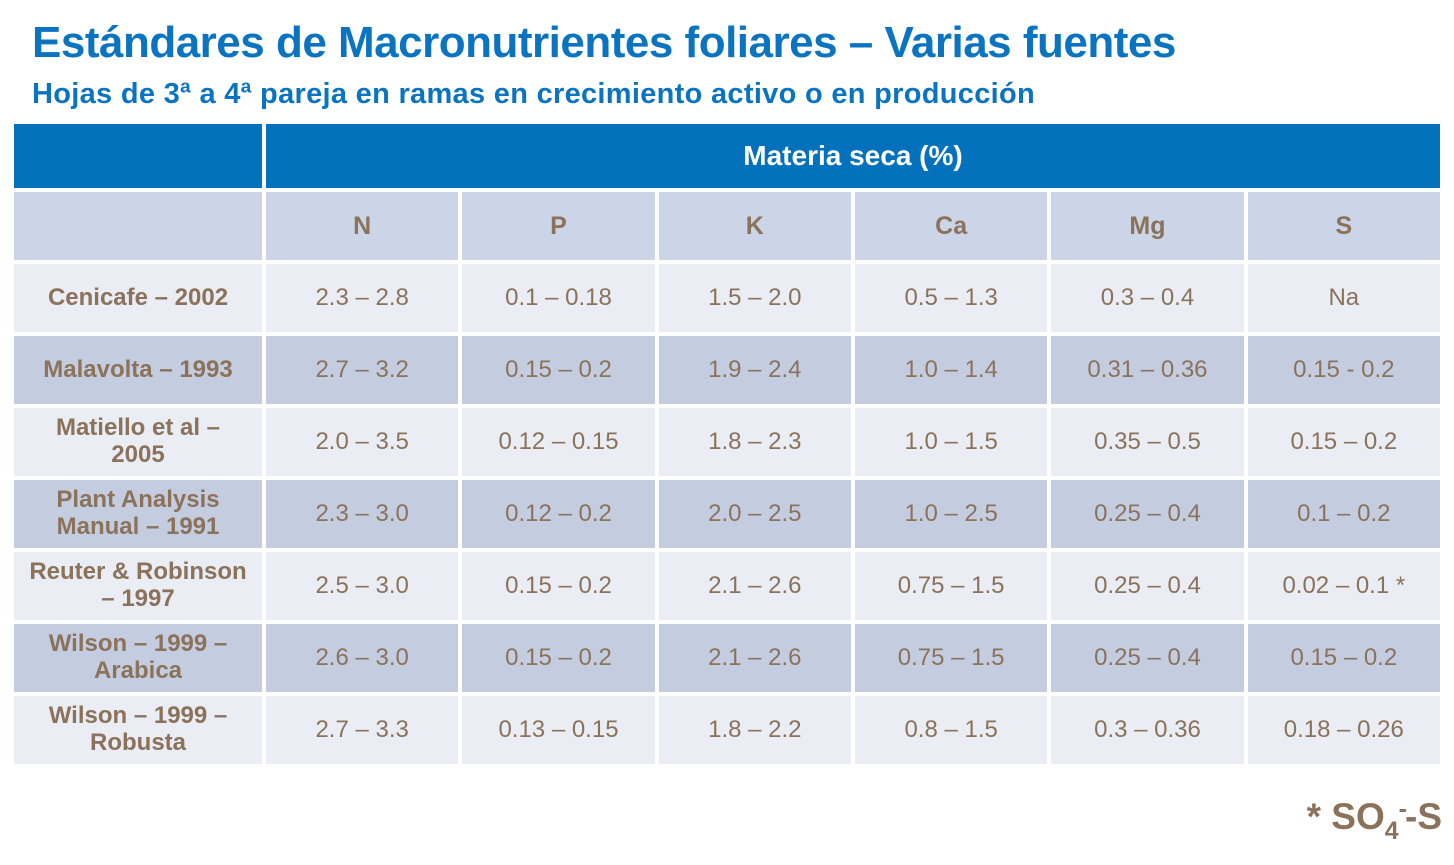  What do you see at coordinates (558, 730) in the screenshot?
I see `value-cell: 0.13 – 0.15` at bounding box center [558, 730].